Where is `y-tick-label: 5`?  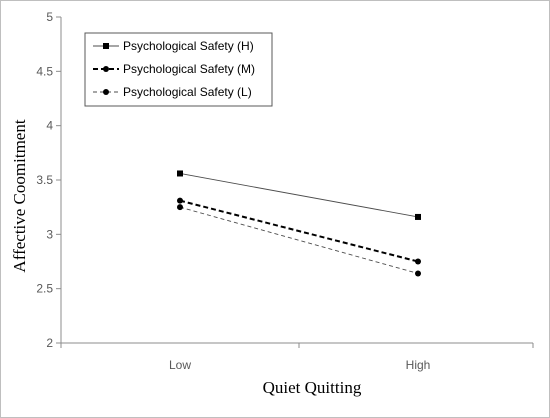 y-tick-label: 5 is located at coordinates (49, 17).